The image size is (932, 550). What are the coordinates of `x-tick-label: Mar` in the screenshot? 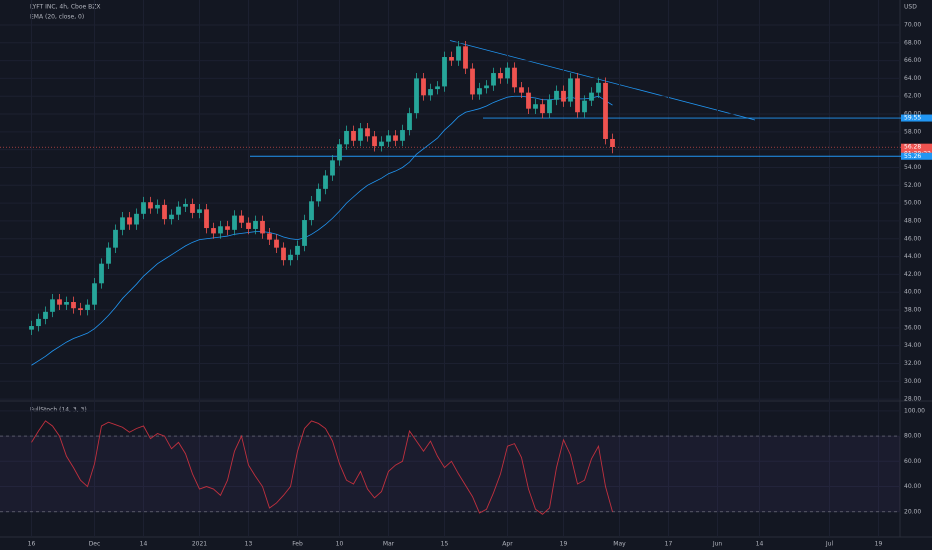 It's located at (389, 544).